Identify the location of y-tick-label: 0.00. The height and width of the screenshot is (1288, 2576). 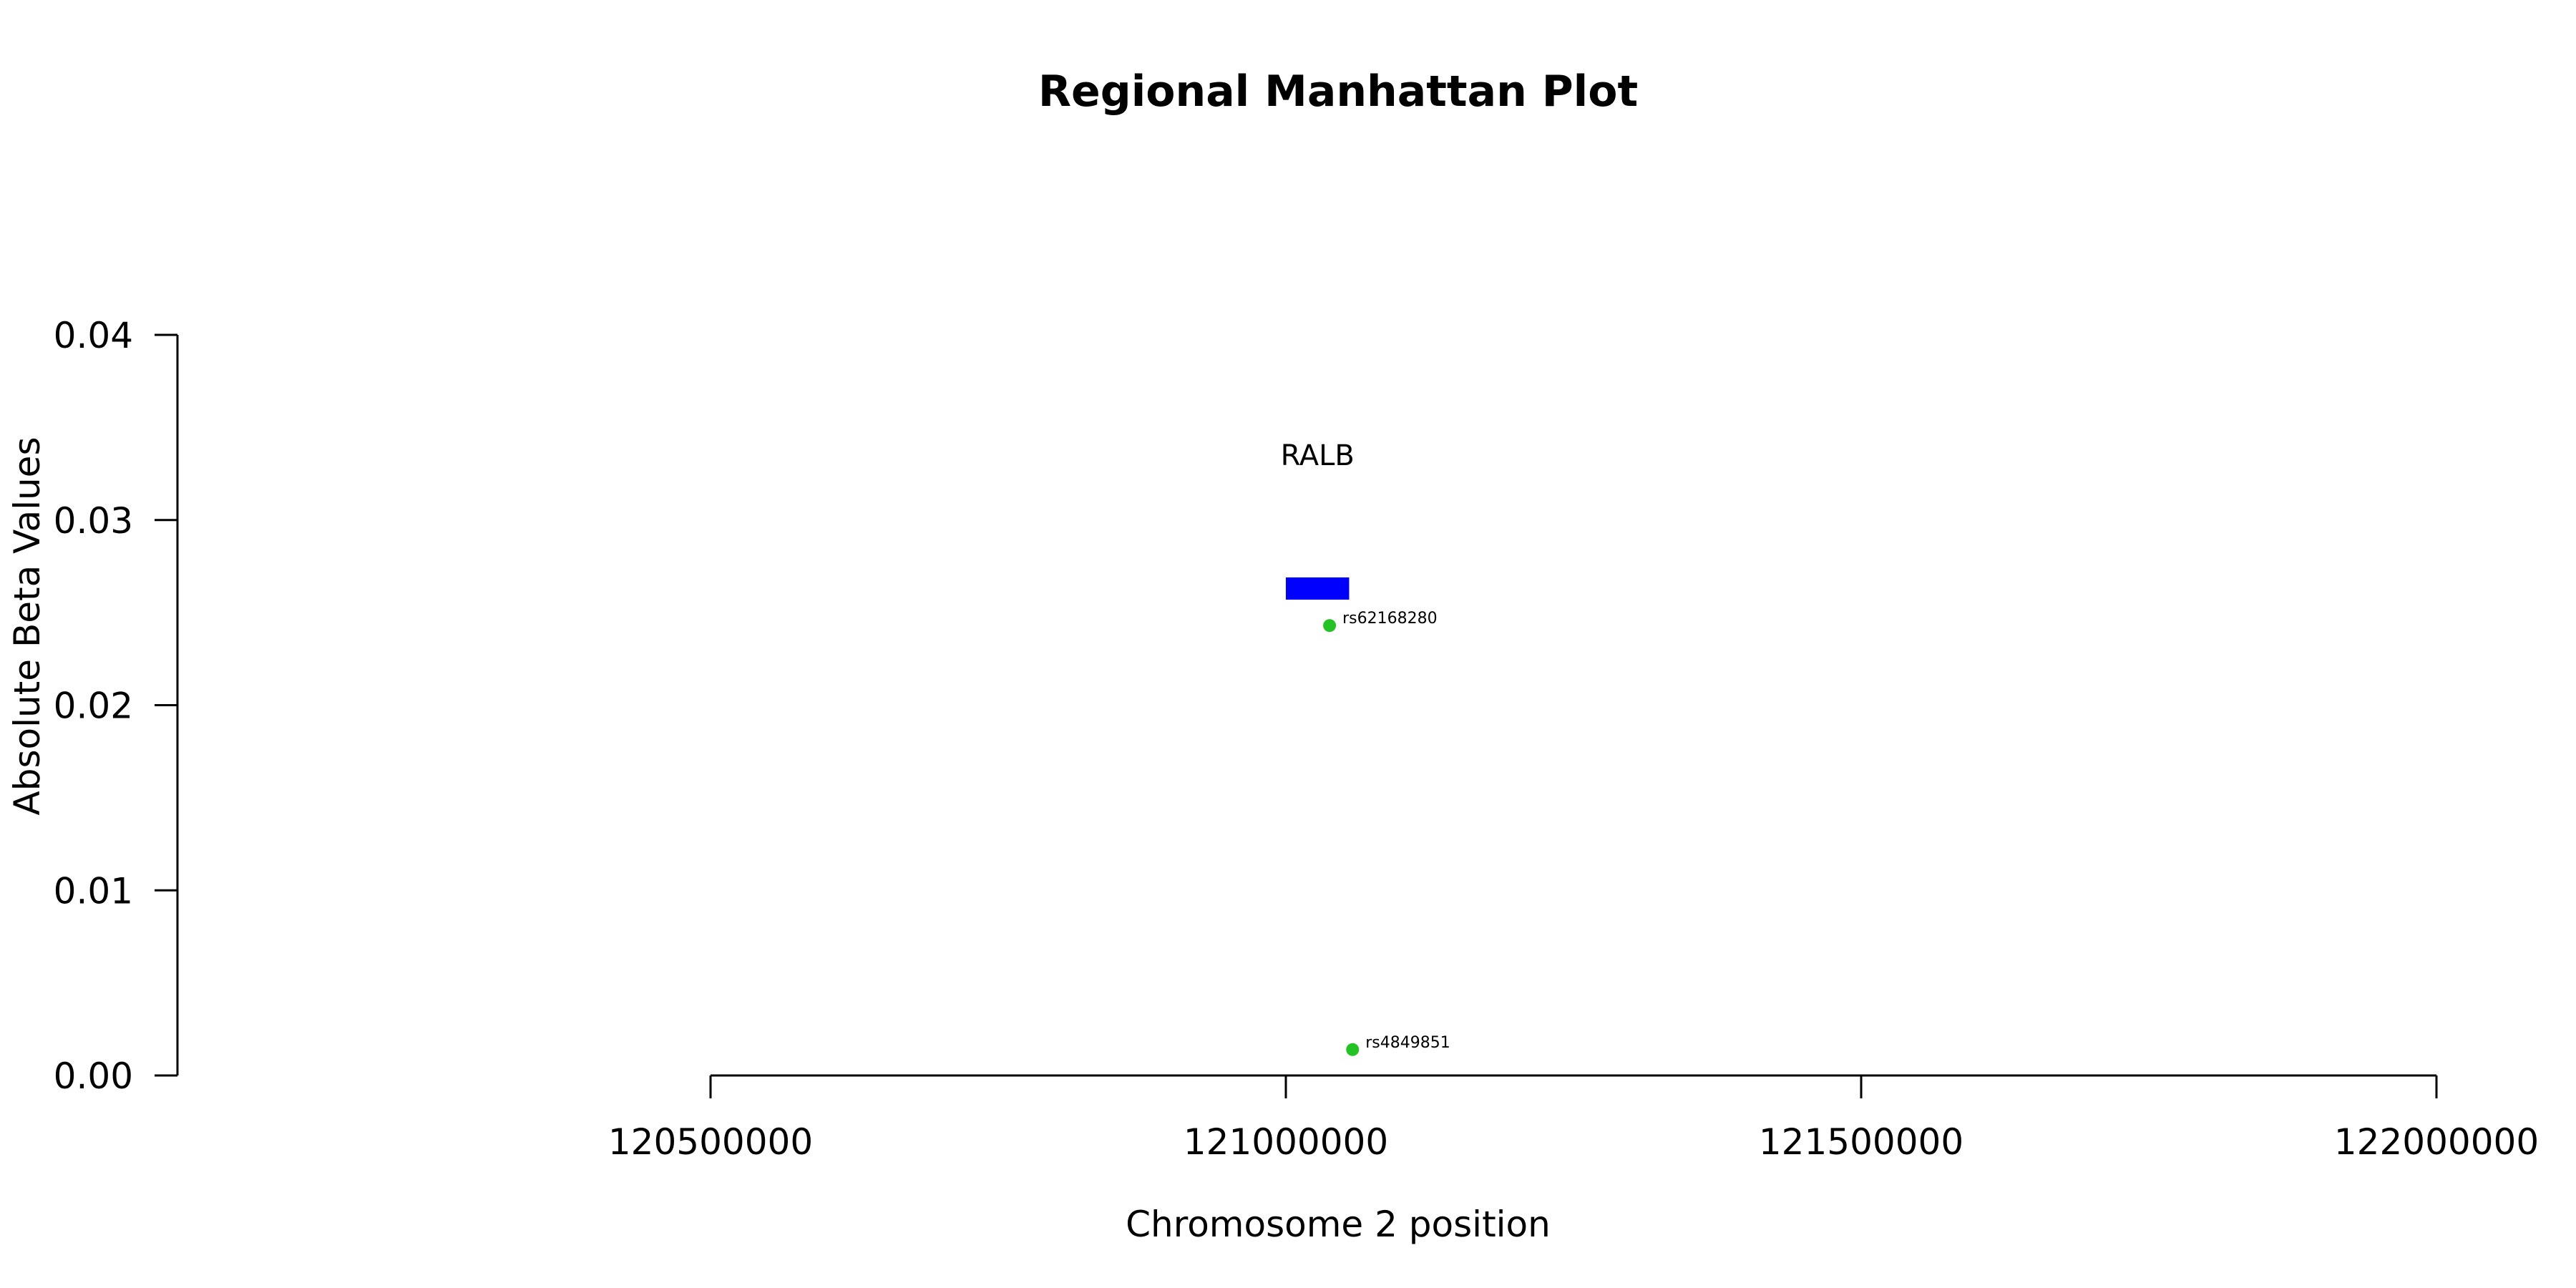
(93, 1076).